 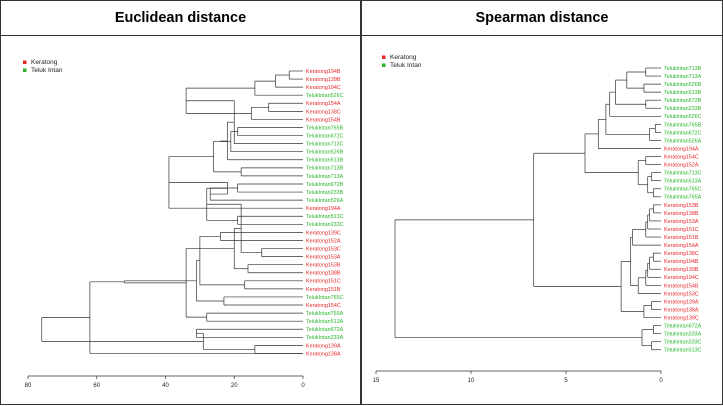 I want to click on euclid-leaf-label: Keratong194A, so click(x=323, y=209).